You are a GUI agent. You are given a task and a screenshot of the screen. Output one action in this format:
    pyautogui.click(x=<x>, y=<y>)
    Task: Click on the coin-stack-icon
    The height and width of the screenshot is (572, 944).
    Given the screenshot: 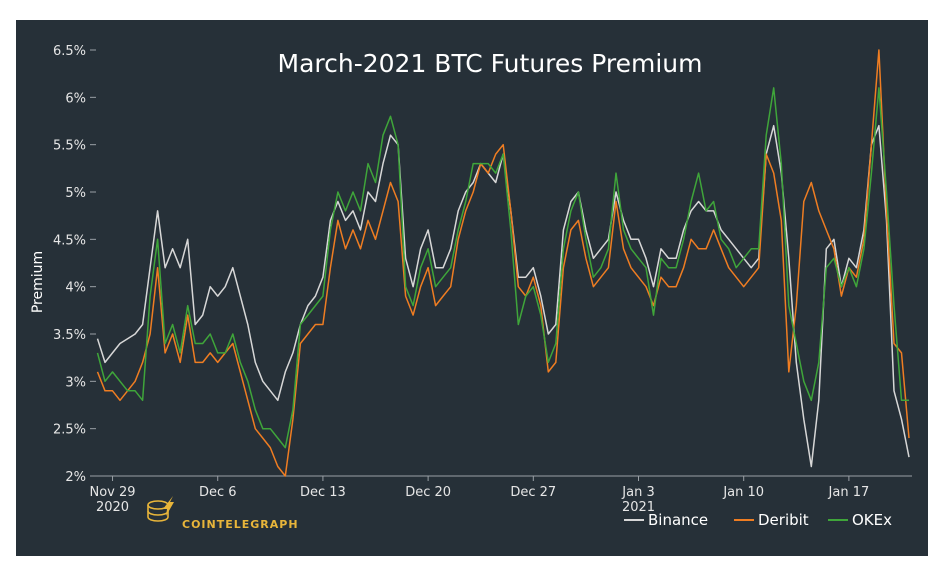 What is the action you would take?
    pyautogui.click(x=160, y=509)
    